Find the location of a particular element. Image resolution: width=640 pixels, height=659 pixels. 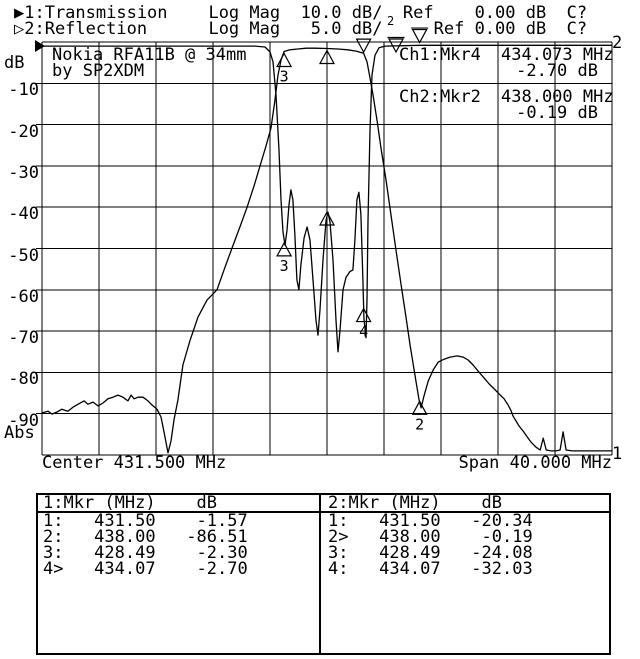

y-tick-label: -60 is located at coordinates (23, 297).